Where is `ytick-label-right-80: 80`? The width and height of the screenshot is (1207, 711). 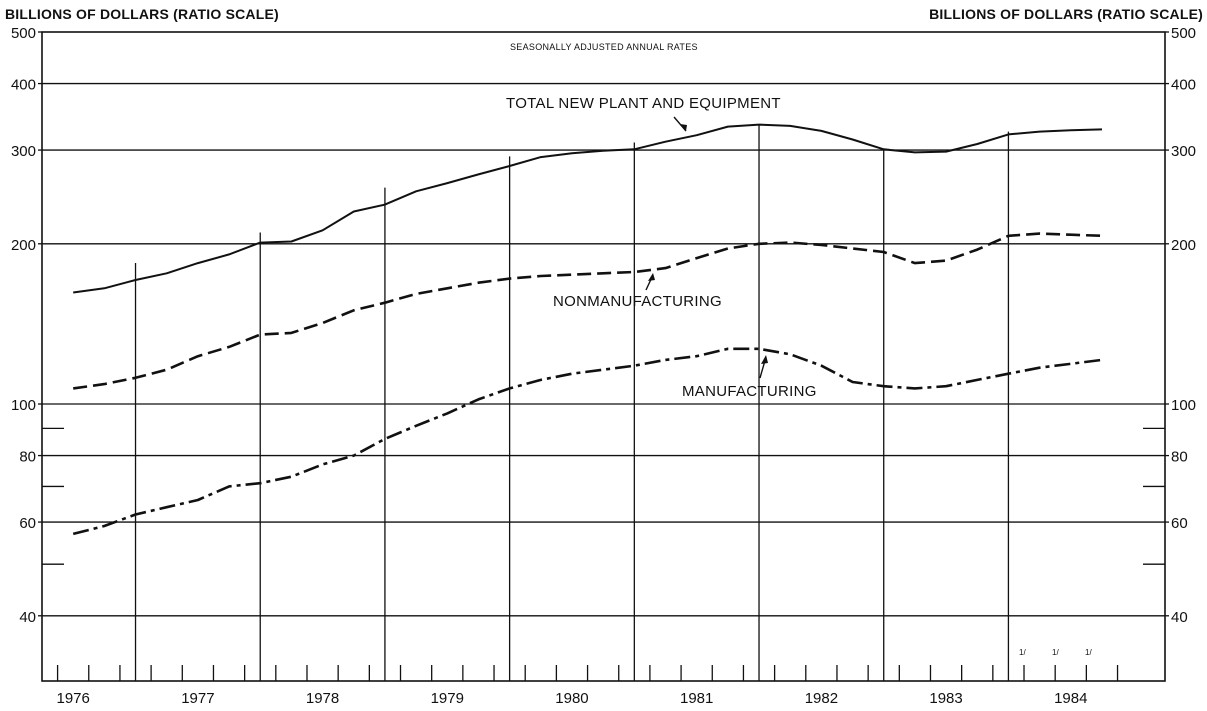 ytick-label-right-80: 80 is located at coordinates (1179, 457).